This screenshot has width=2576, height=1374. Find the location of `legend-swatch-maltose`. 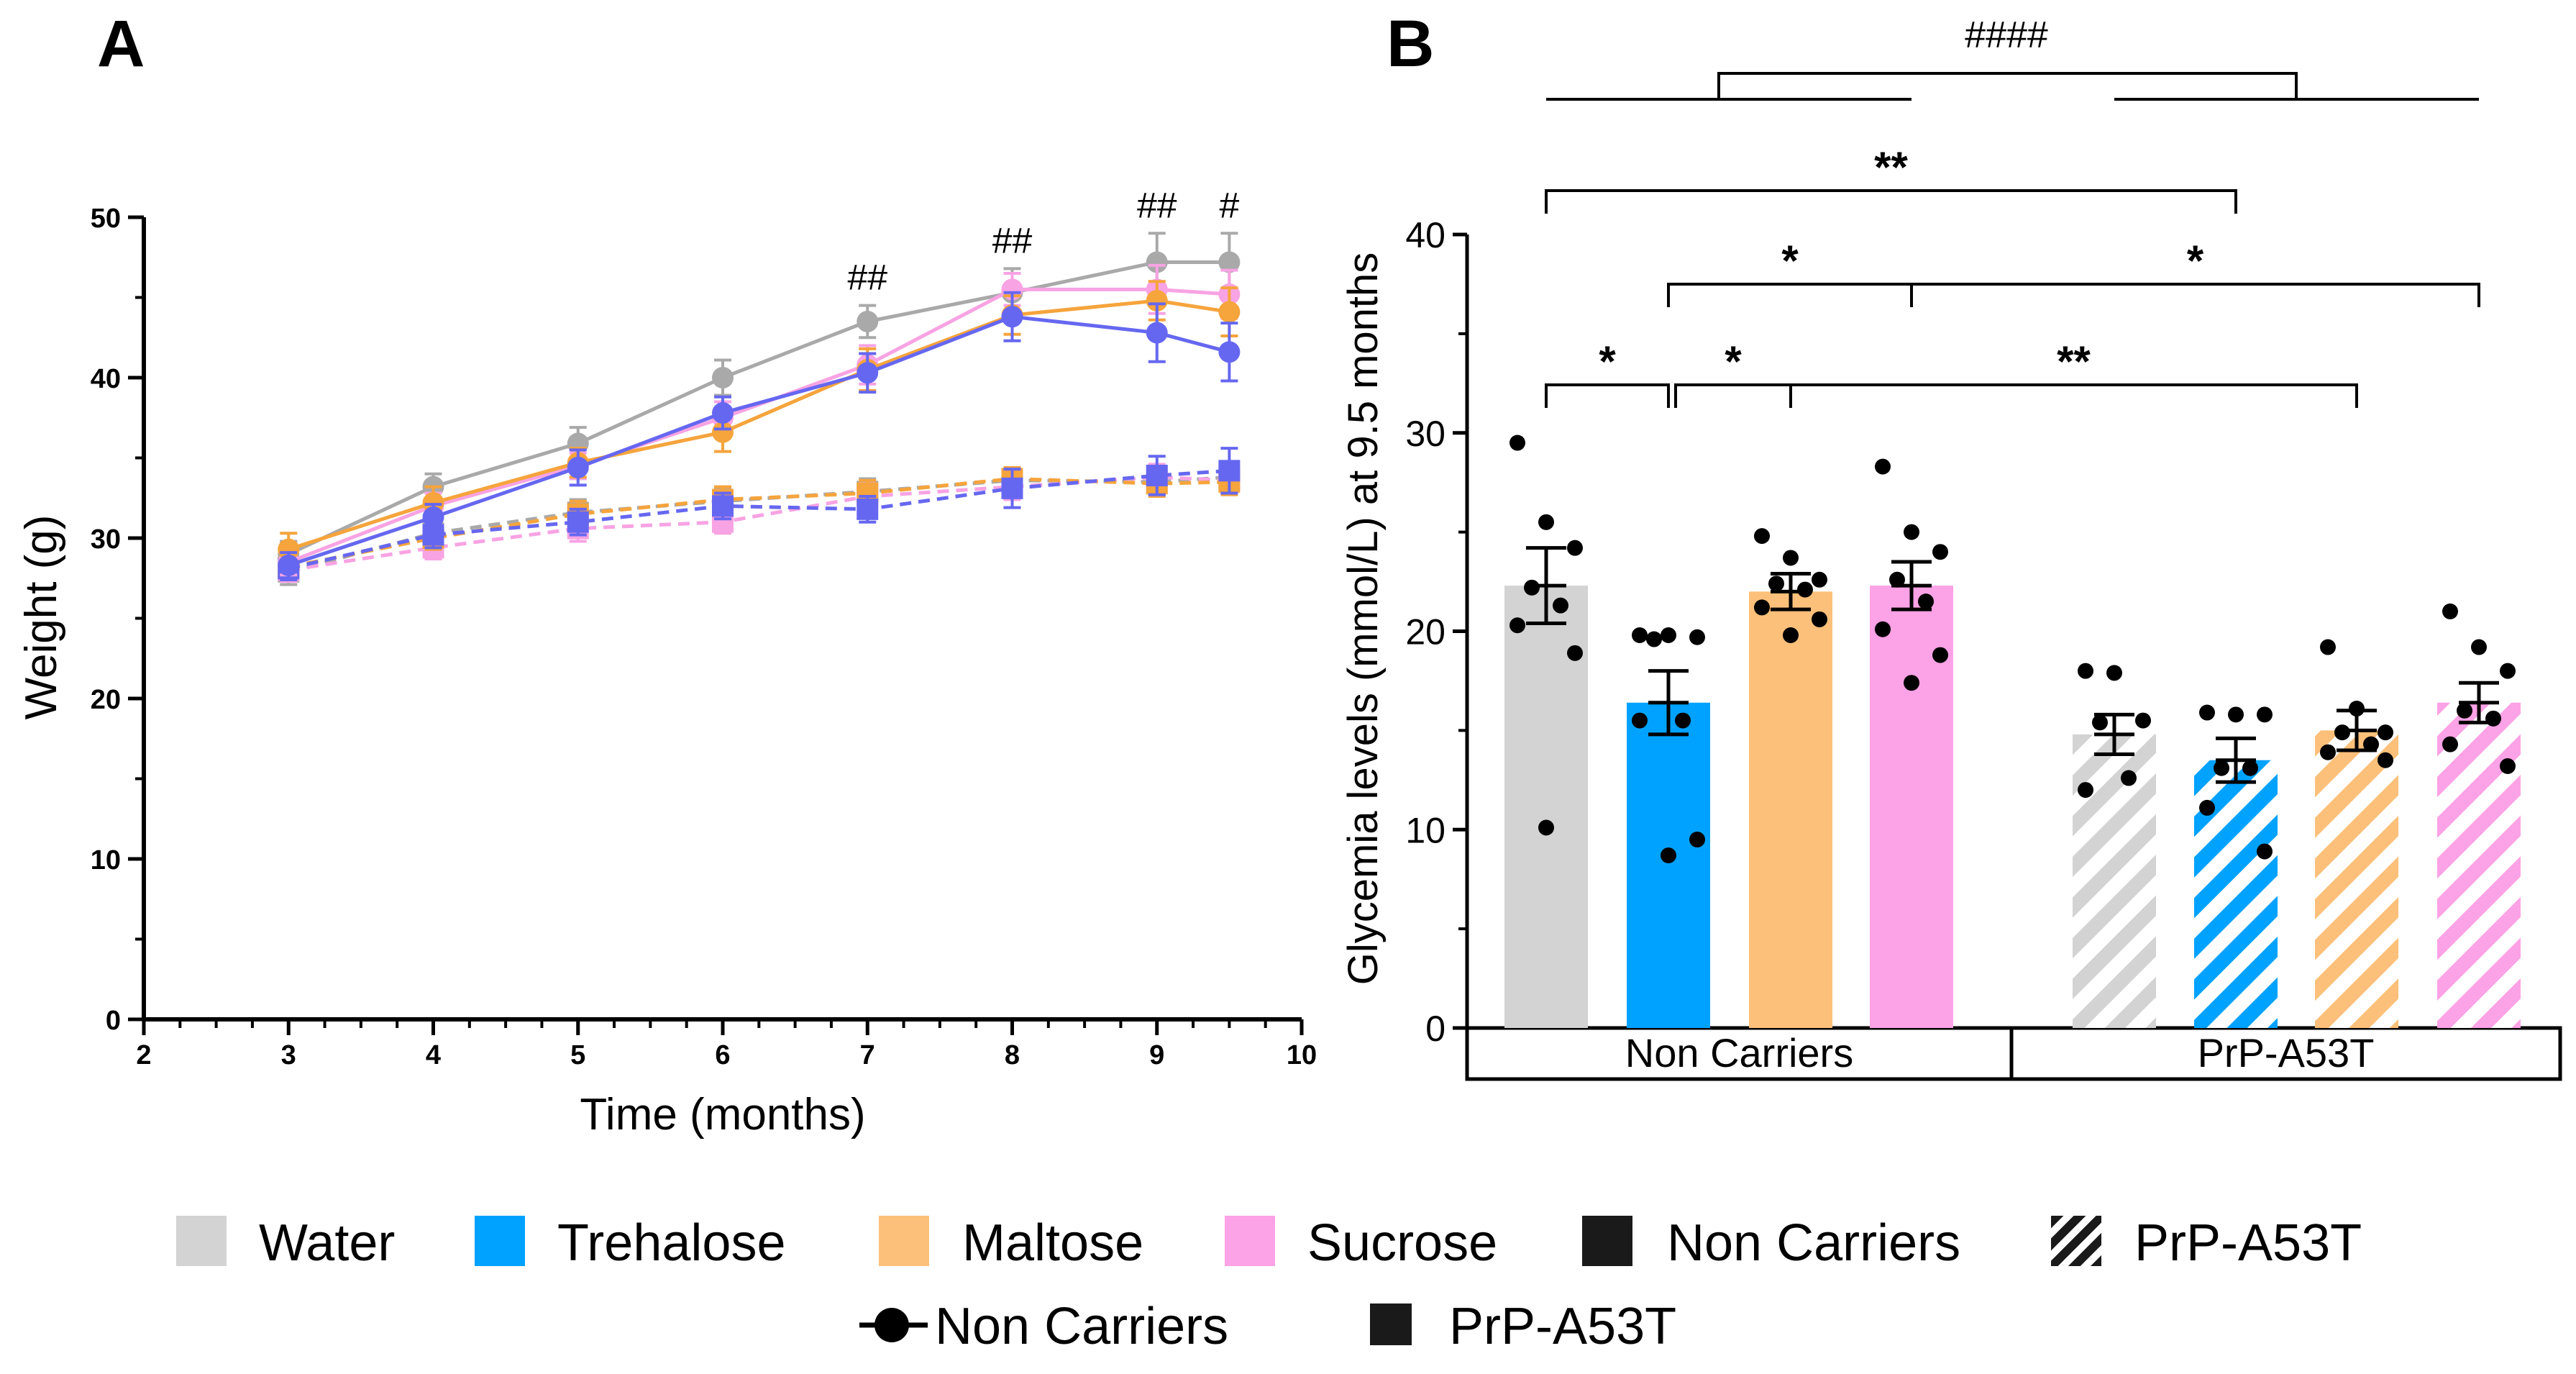

legend-swatch-maltose is located at coordinates (904, 1241).